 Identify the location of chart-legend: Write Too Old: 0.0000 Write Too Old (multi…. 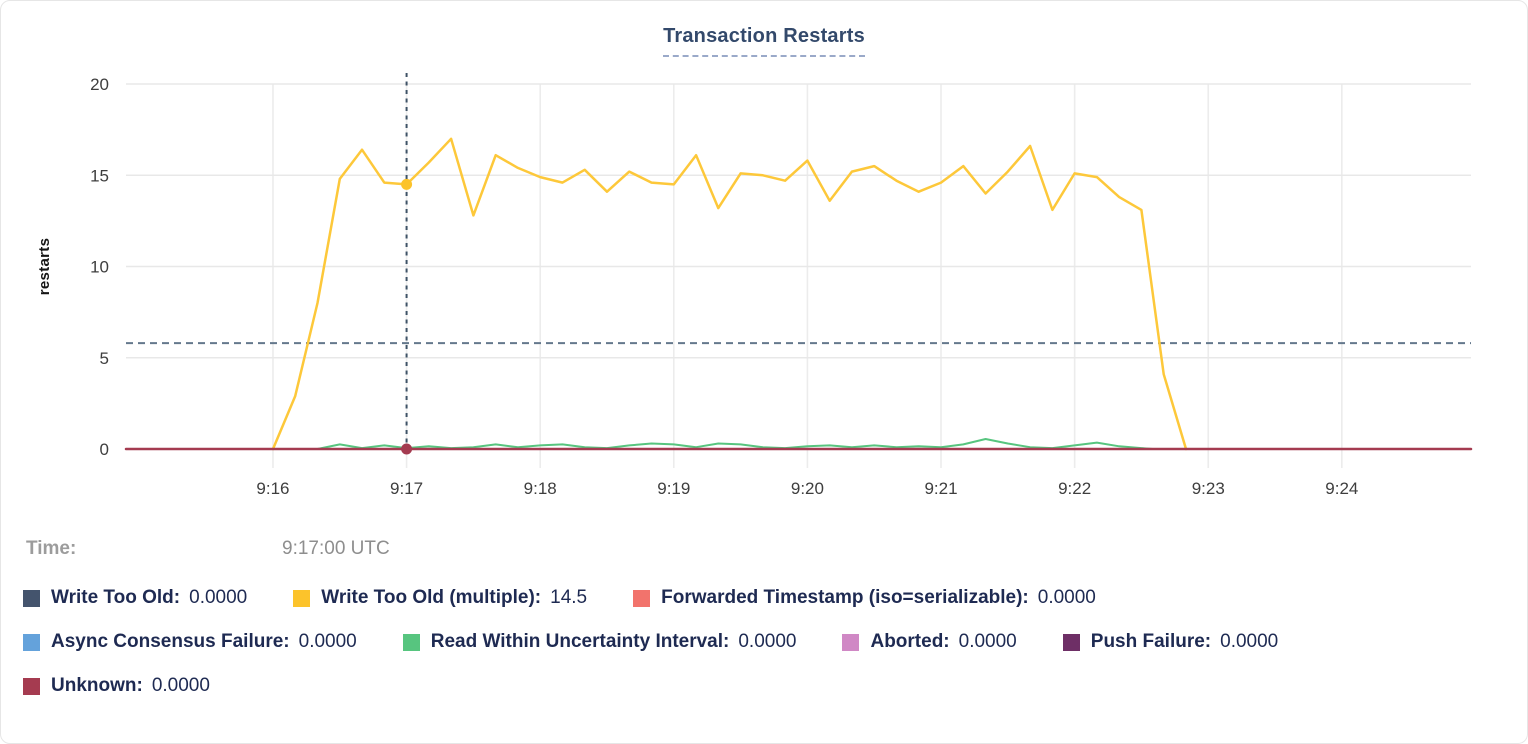
(650, 642).